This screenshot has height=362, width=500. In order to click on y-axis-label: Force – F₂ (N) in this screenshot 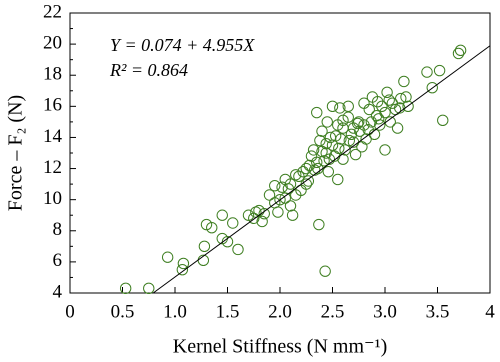, I will do `click(16, 153)`.